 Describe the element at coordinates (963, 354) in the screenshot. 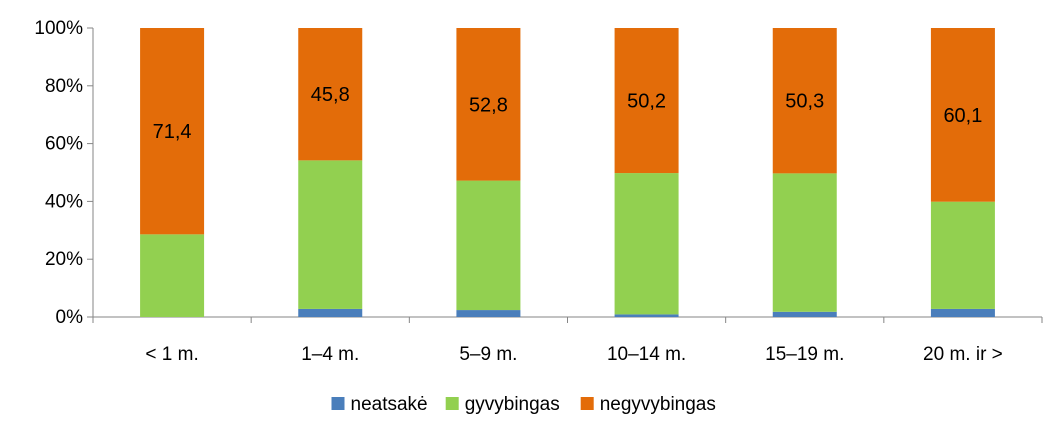

I see `x-tick-label: 20 m. ir >` at that location.